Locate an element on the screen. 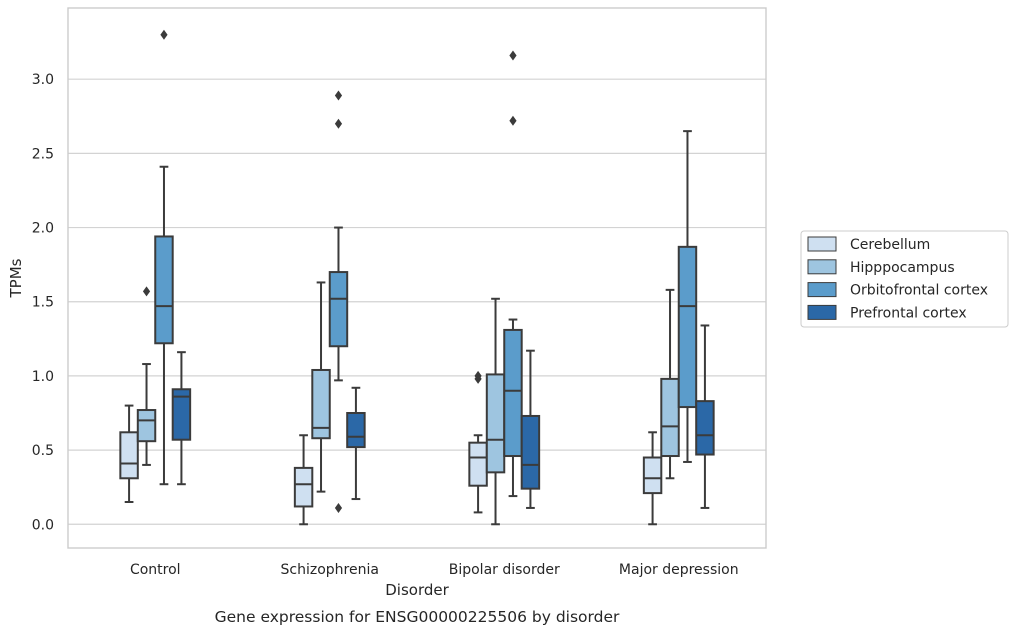 Image resolution: width=1018 pixels, height=634 pixels. legend-frame is located at coordinates (904, 279).